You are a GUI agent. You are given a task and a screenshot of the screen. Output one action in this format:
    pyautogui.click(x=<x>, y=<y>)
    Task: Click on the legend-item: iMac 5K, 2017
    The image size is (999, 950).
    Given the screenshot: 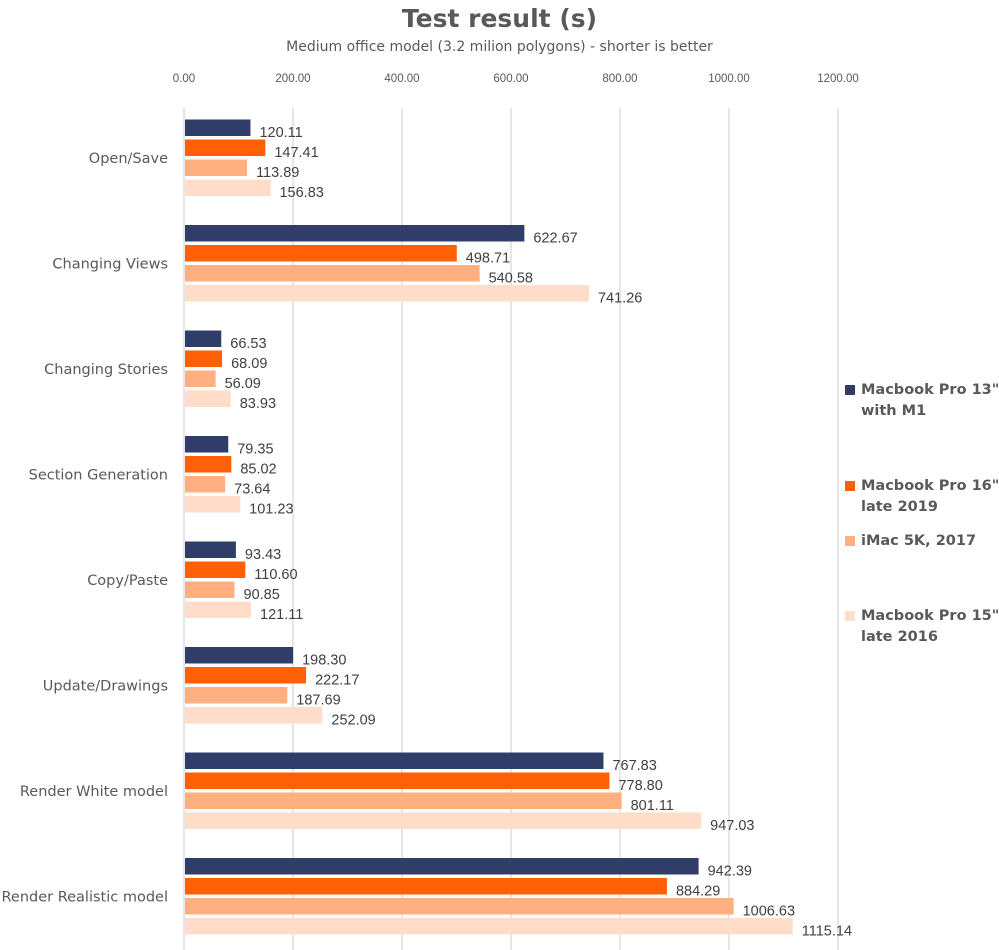 What is the action you would take?
    pyautogui.click(x=922, y=541)
    